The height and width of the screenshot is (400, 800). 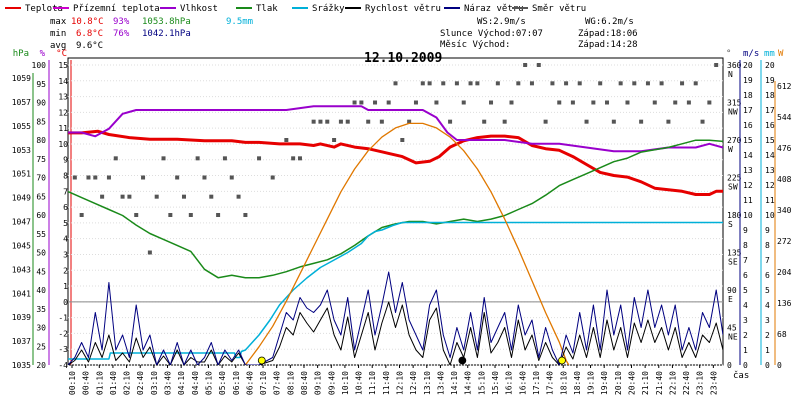 I want to click on axis-tick-mm: 11, so click(x=770, y=200).